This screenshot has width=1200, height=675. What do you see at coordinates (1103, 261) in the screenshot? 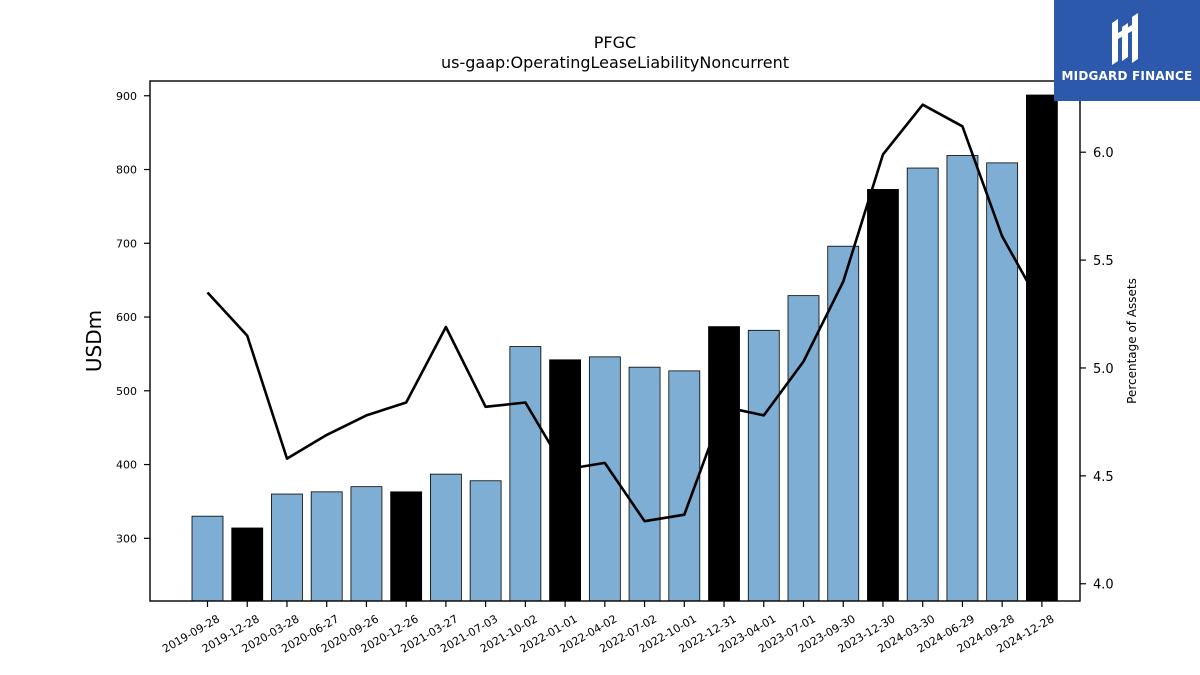
I see `y2-tick-label: 5.5` at bounding box center [1103, 261].